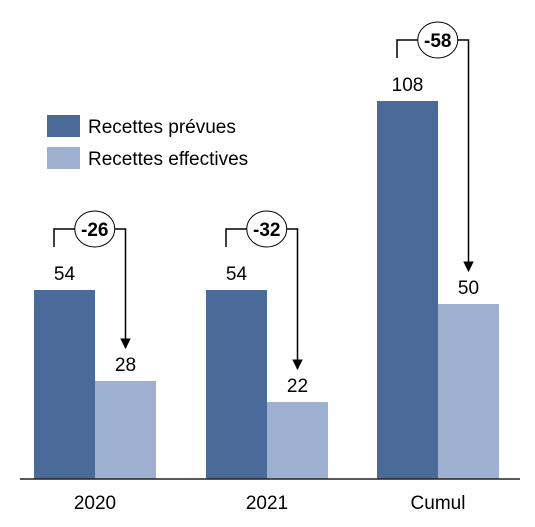 The image size is (535, 527). Describe the element at coordinates (435, 147) in the screenshot. I see `difference-annotation-2: -58` at that location.